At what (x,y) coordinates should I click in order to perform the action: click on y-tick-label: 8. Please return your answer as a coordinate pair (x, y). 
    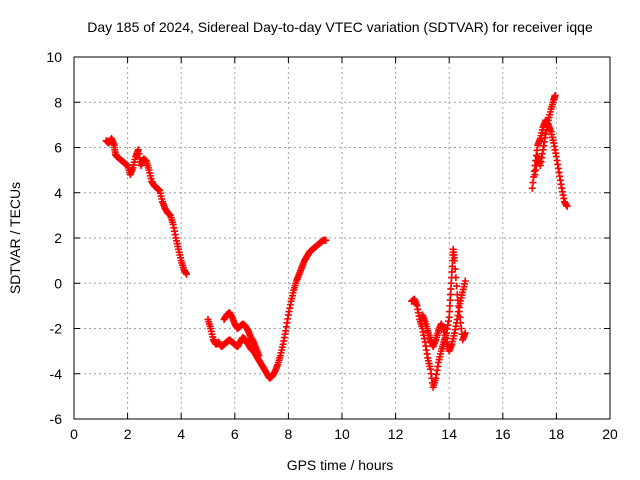
    Looking at the image, I should click on (58, 102).